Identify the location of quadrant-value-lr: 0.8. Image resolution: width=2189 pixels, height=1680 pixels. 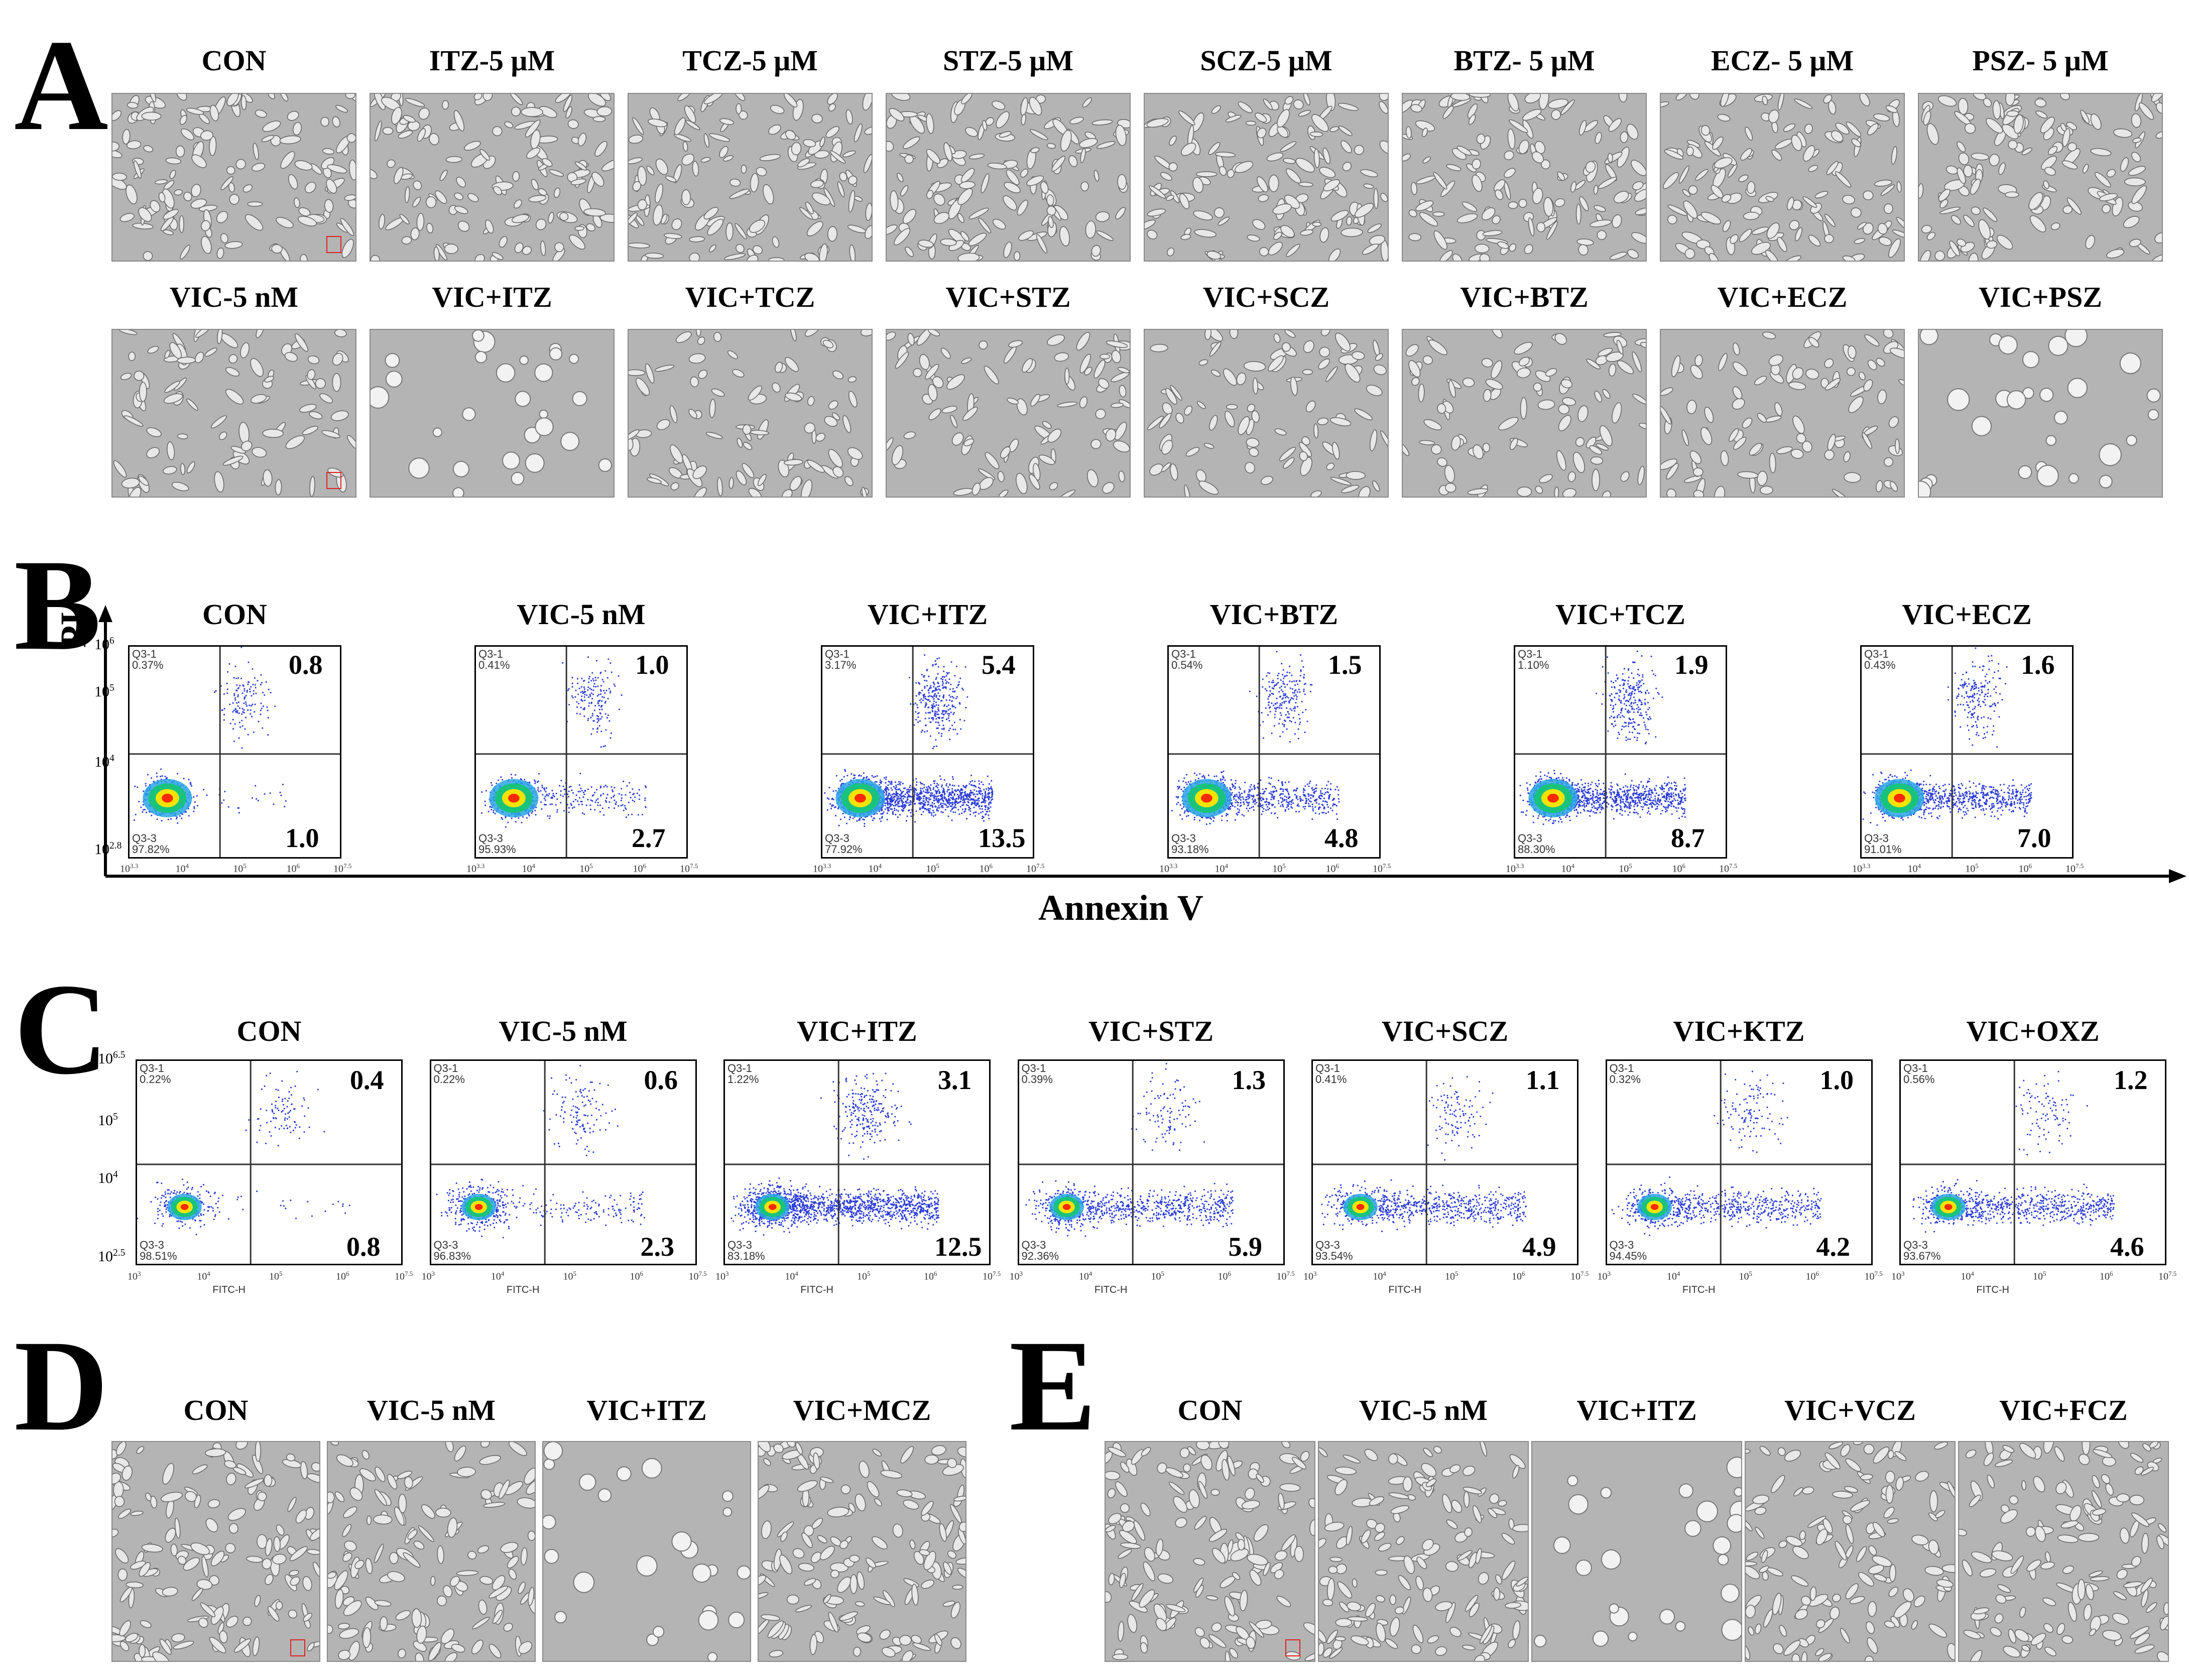
(364, 1247).